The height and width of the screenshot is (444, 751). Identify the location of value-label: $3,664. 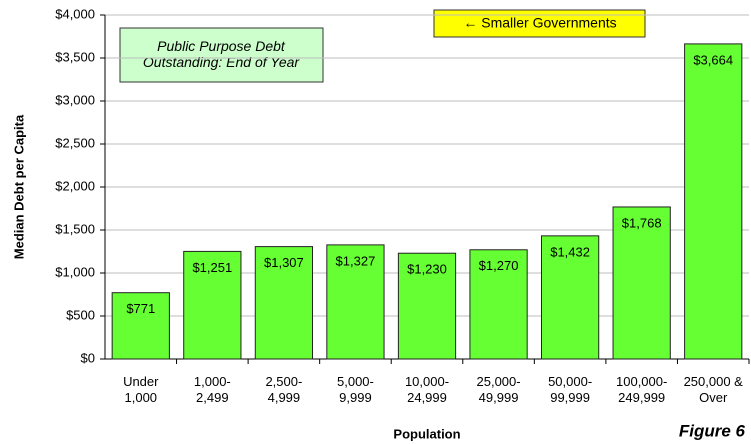
(713, 59).